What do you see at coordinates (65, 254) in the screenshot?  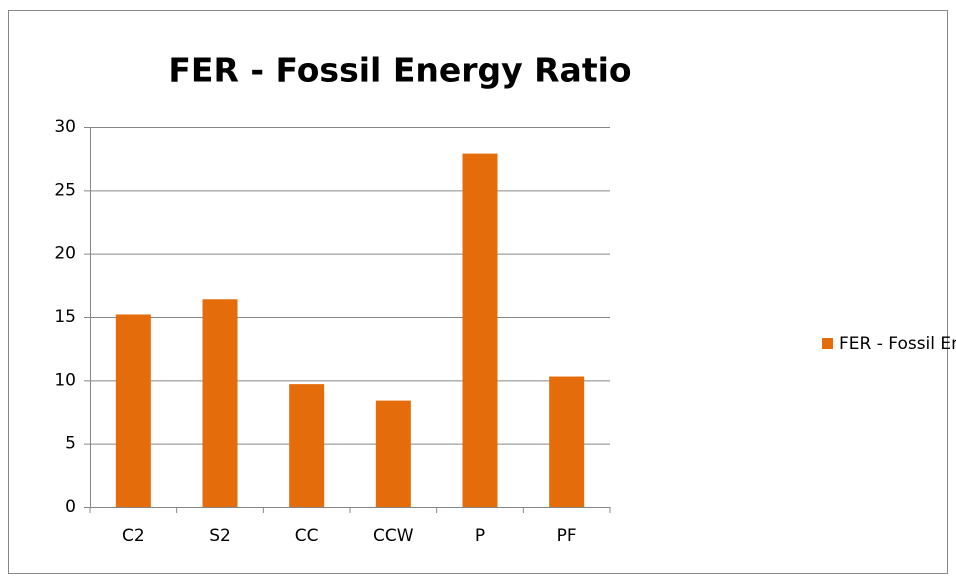 I see `y-tick-label: 20` at bounding box center [65, 254].